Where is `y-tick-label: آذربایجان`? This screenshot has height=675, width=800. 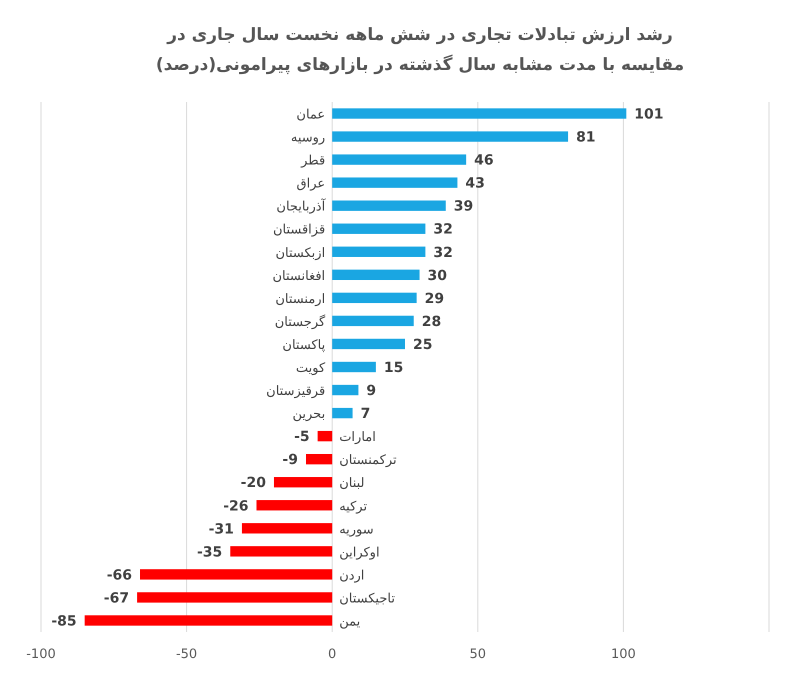 y-tick-label: آذربایجان is located at coordinates (301, 206).